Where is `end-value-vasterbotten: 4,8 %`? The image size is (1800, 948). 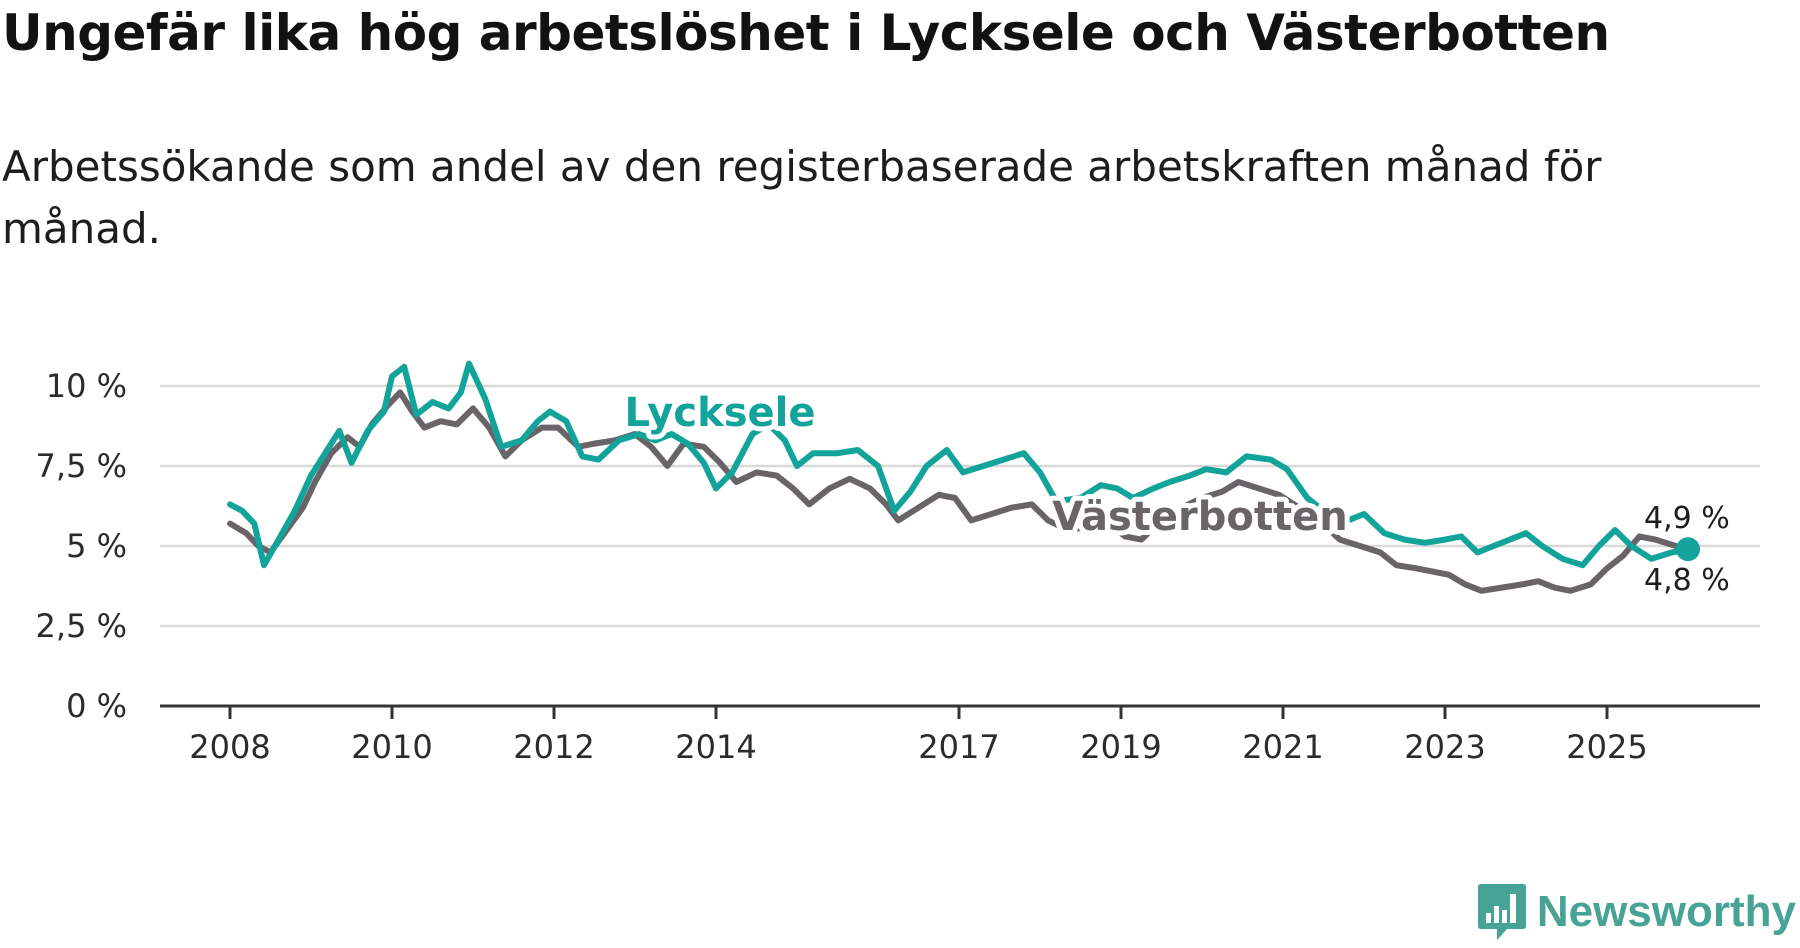 end-value-vasterbotten: 4,8 % is located at coordinates (1687, 580).